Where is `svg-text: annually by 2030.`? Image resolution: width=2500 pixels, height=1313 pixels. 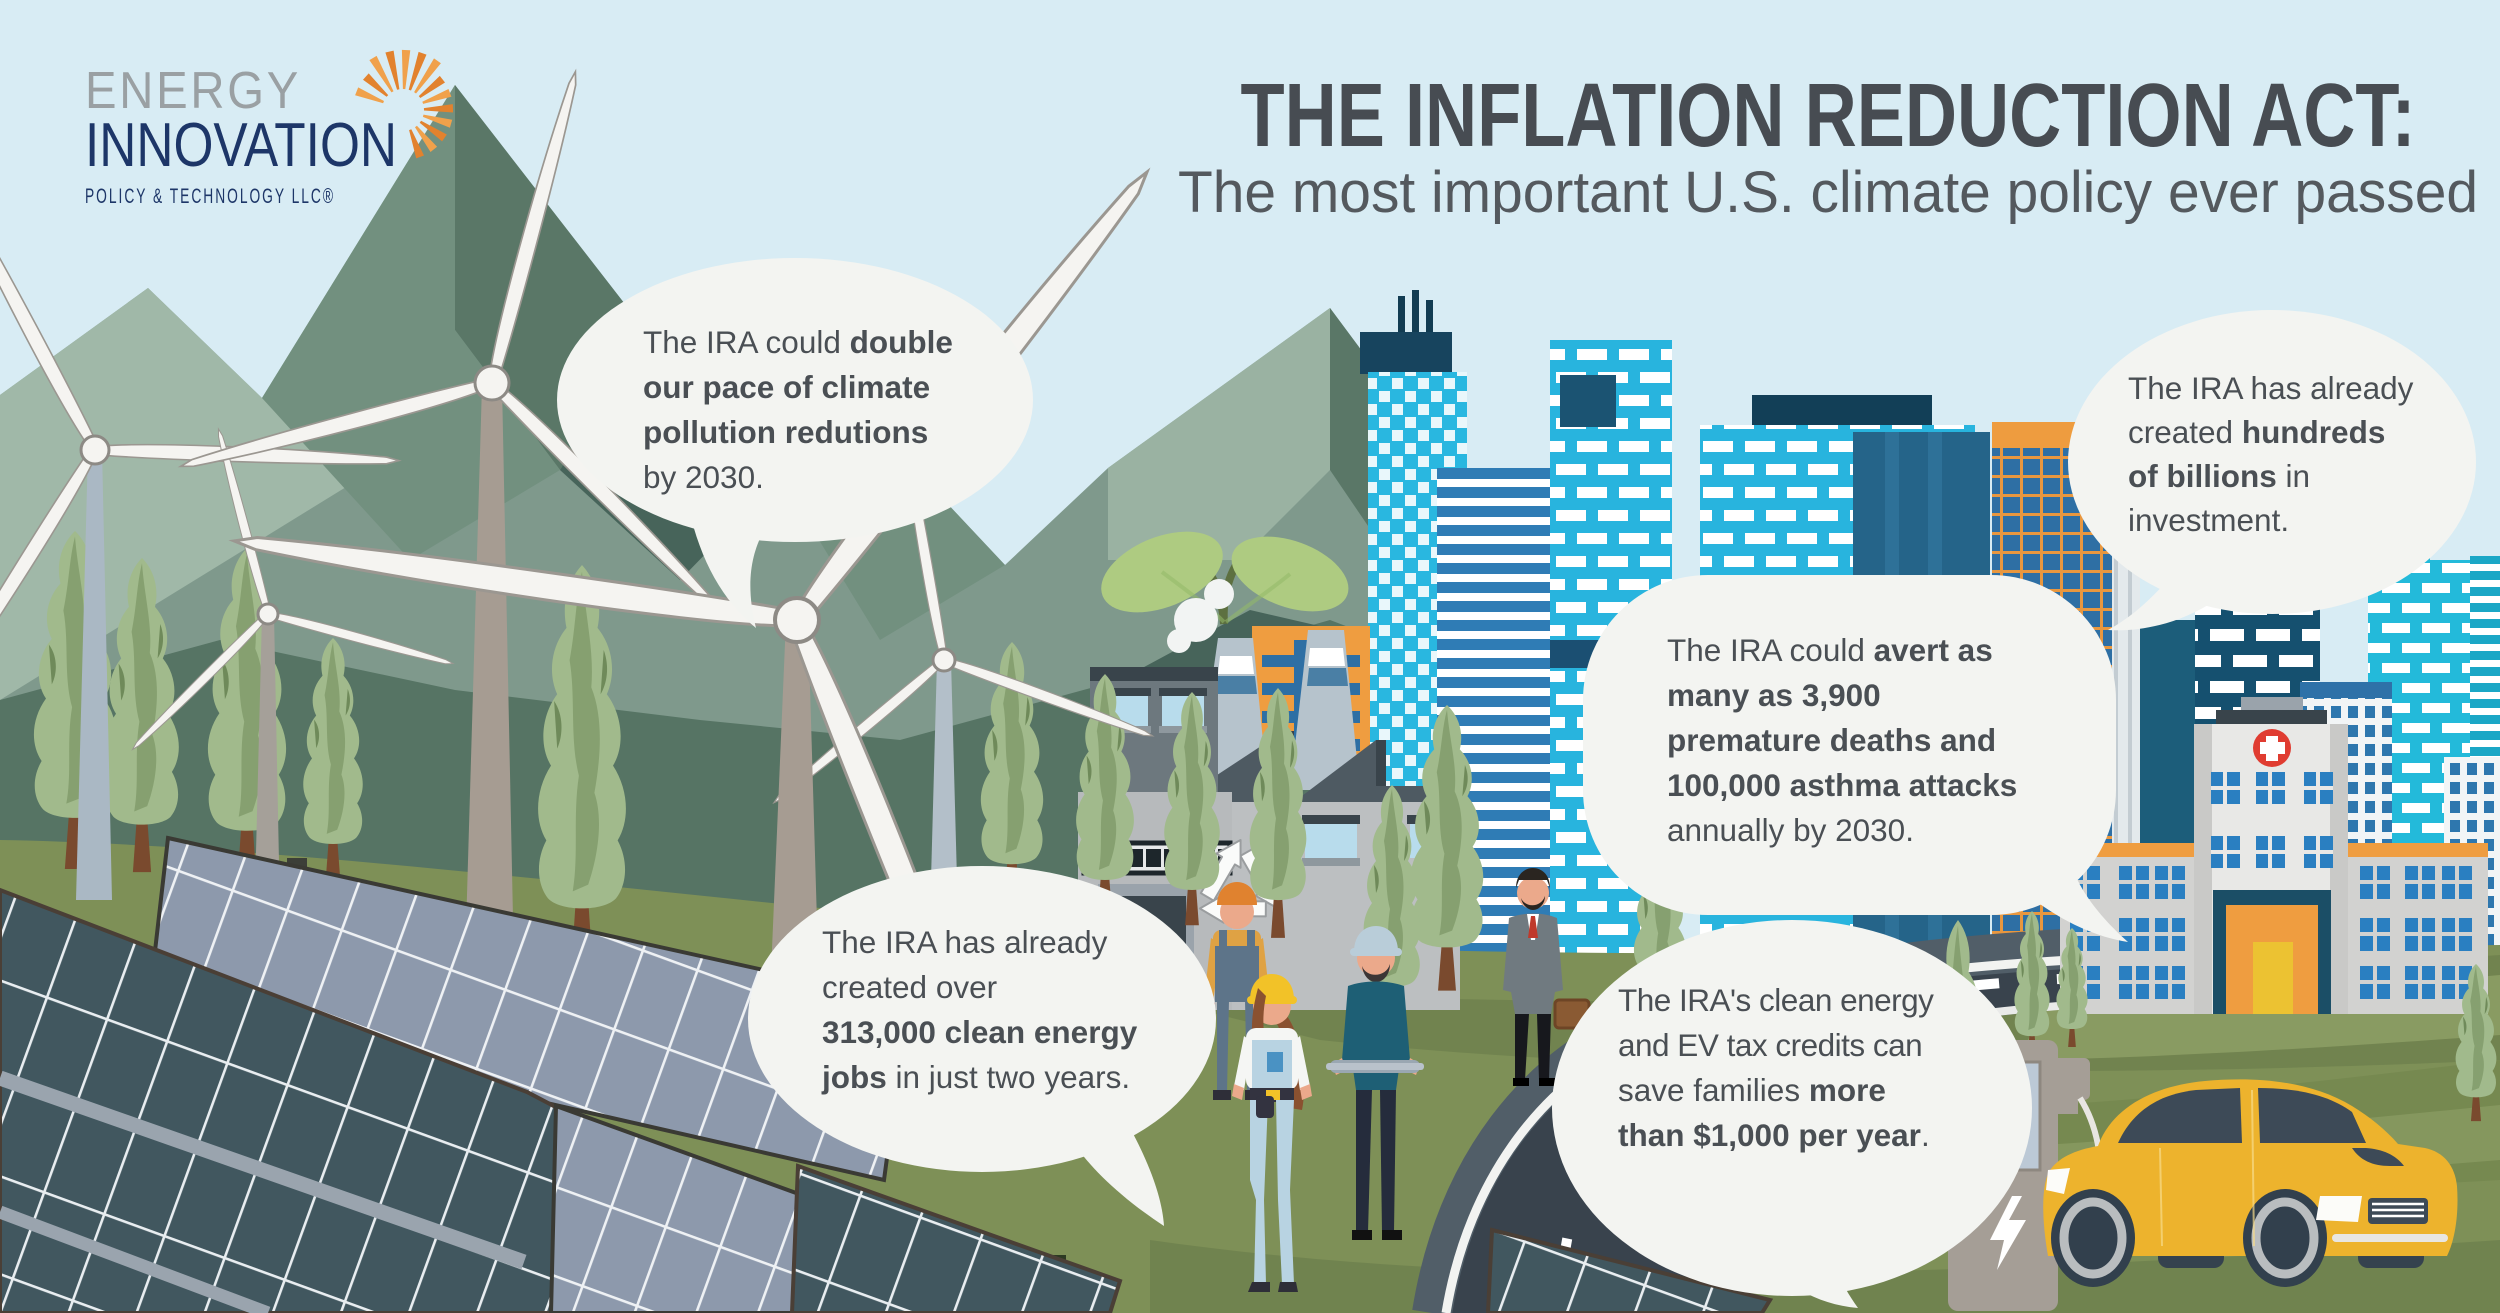 svg-text: annually by 2030. is located at coordinates (1790, 830).